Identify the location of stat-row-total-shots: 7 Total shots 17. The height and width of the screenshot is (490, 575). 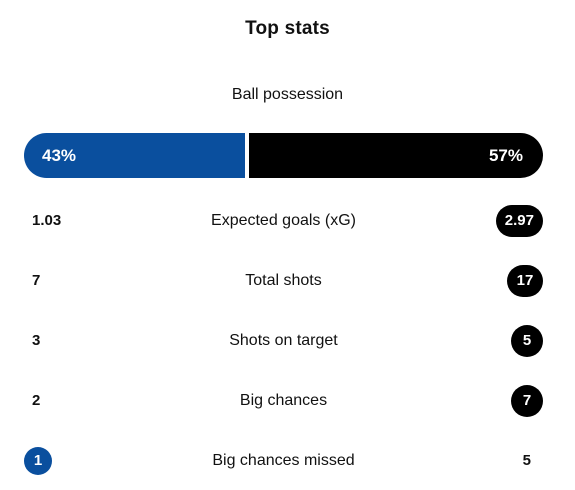
(283, 281).